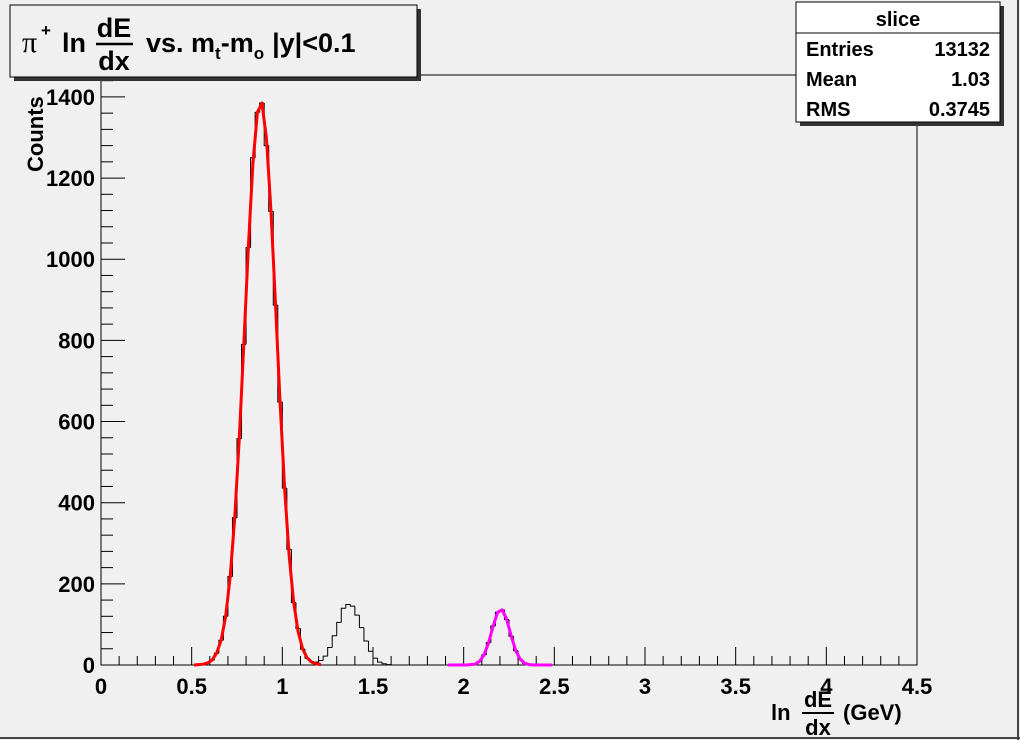 The height and width of the screenshot is (740, 1020). I want to click on y-tick-label: 1400, so click(70, 97).